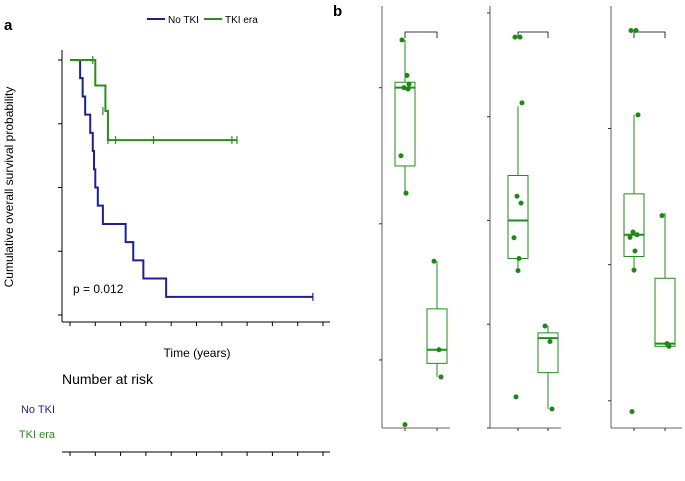  I want to click on km-p-value: p = 0.012, so click(98, 289).